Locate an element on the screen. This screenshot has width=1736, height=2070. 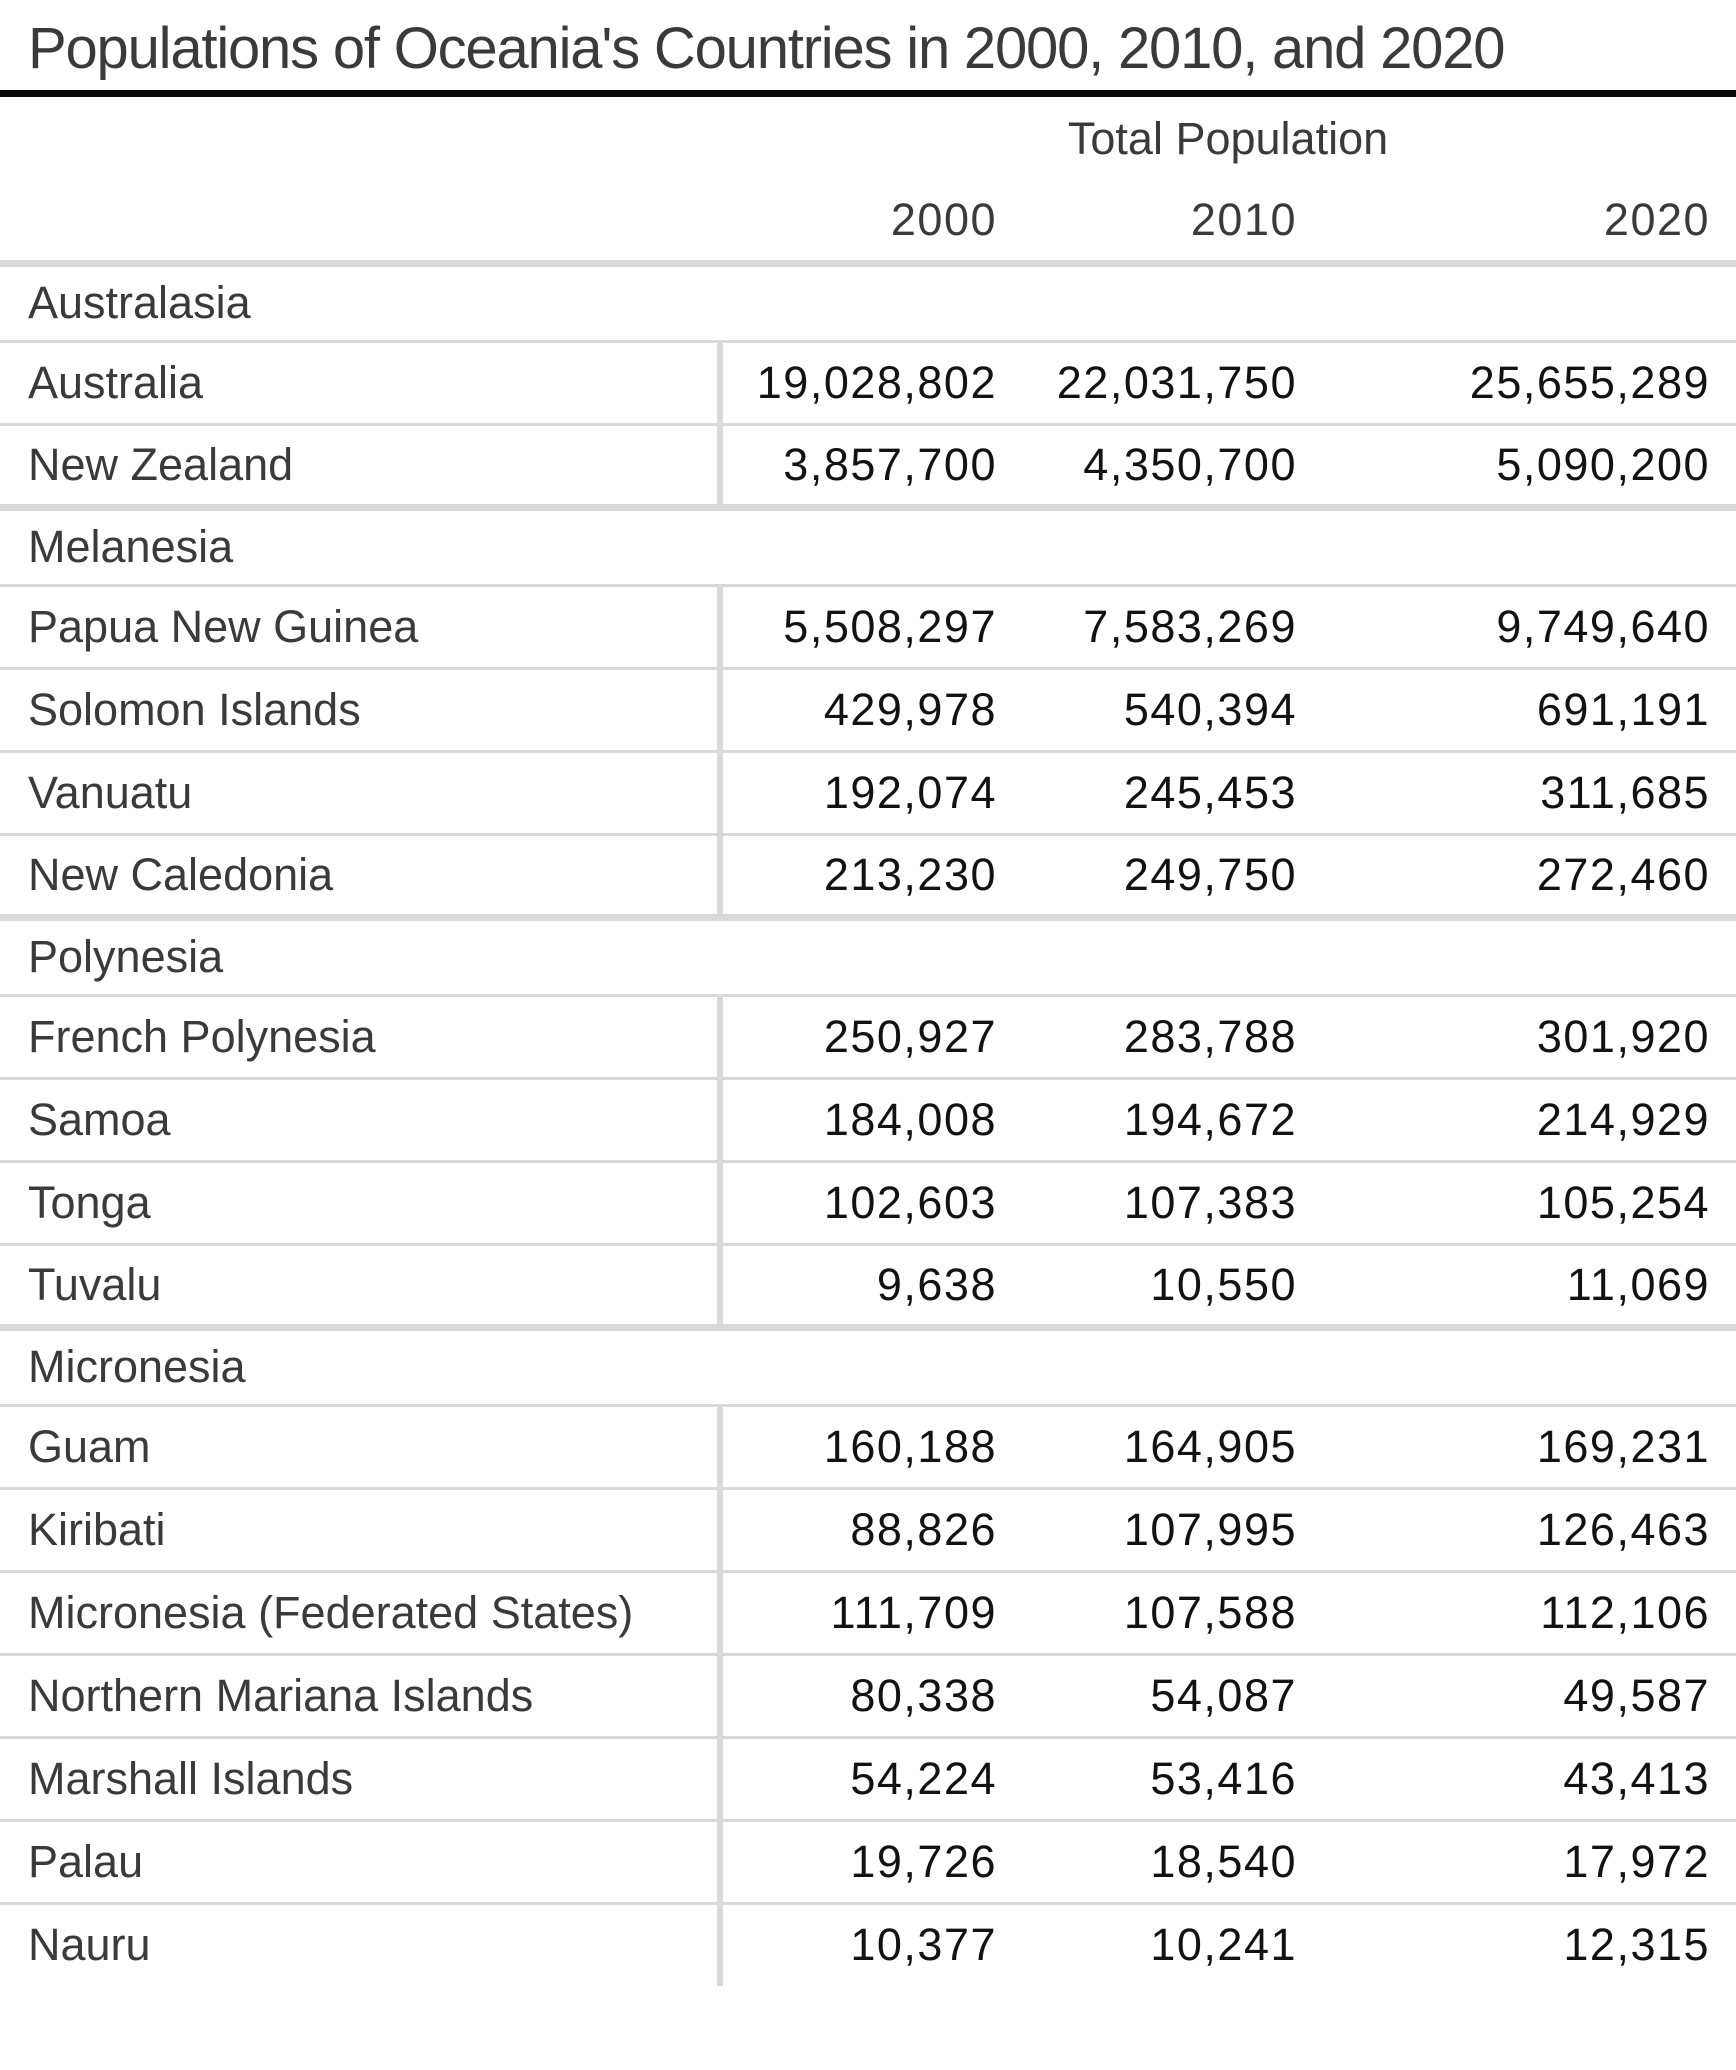
section-name: Australasia is located at coordinates (868, 300).